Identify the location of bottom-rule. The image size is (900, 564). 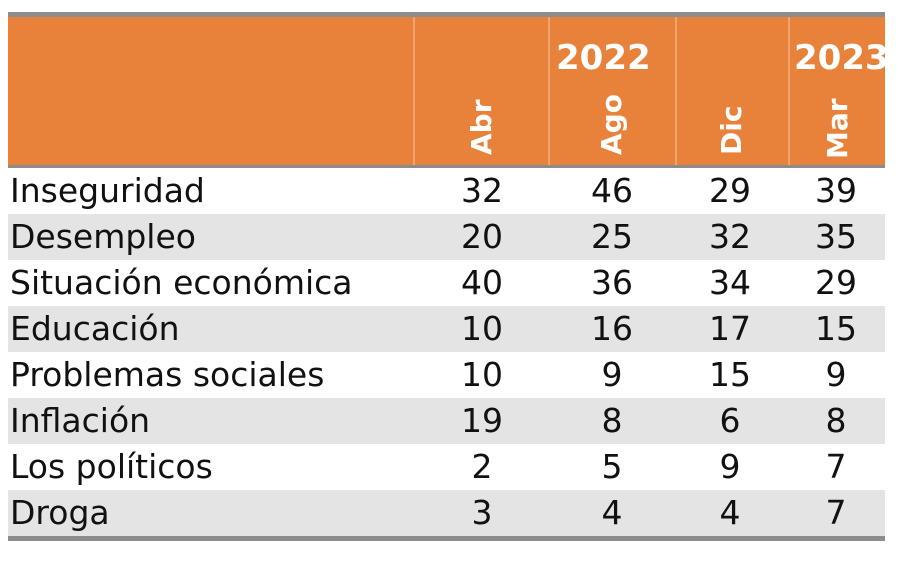
(446, 538).